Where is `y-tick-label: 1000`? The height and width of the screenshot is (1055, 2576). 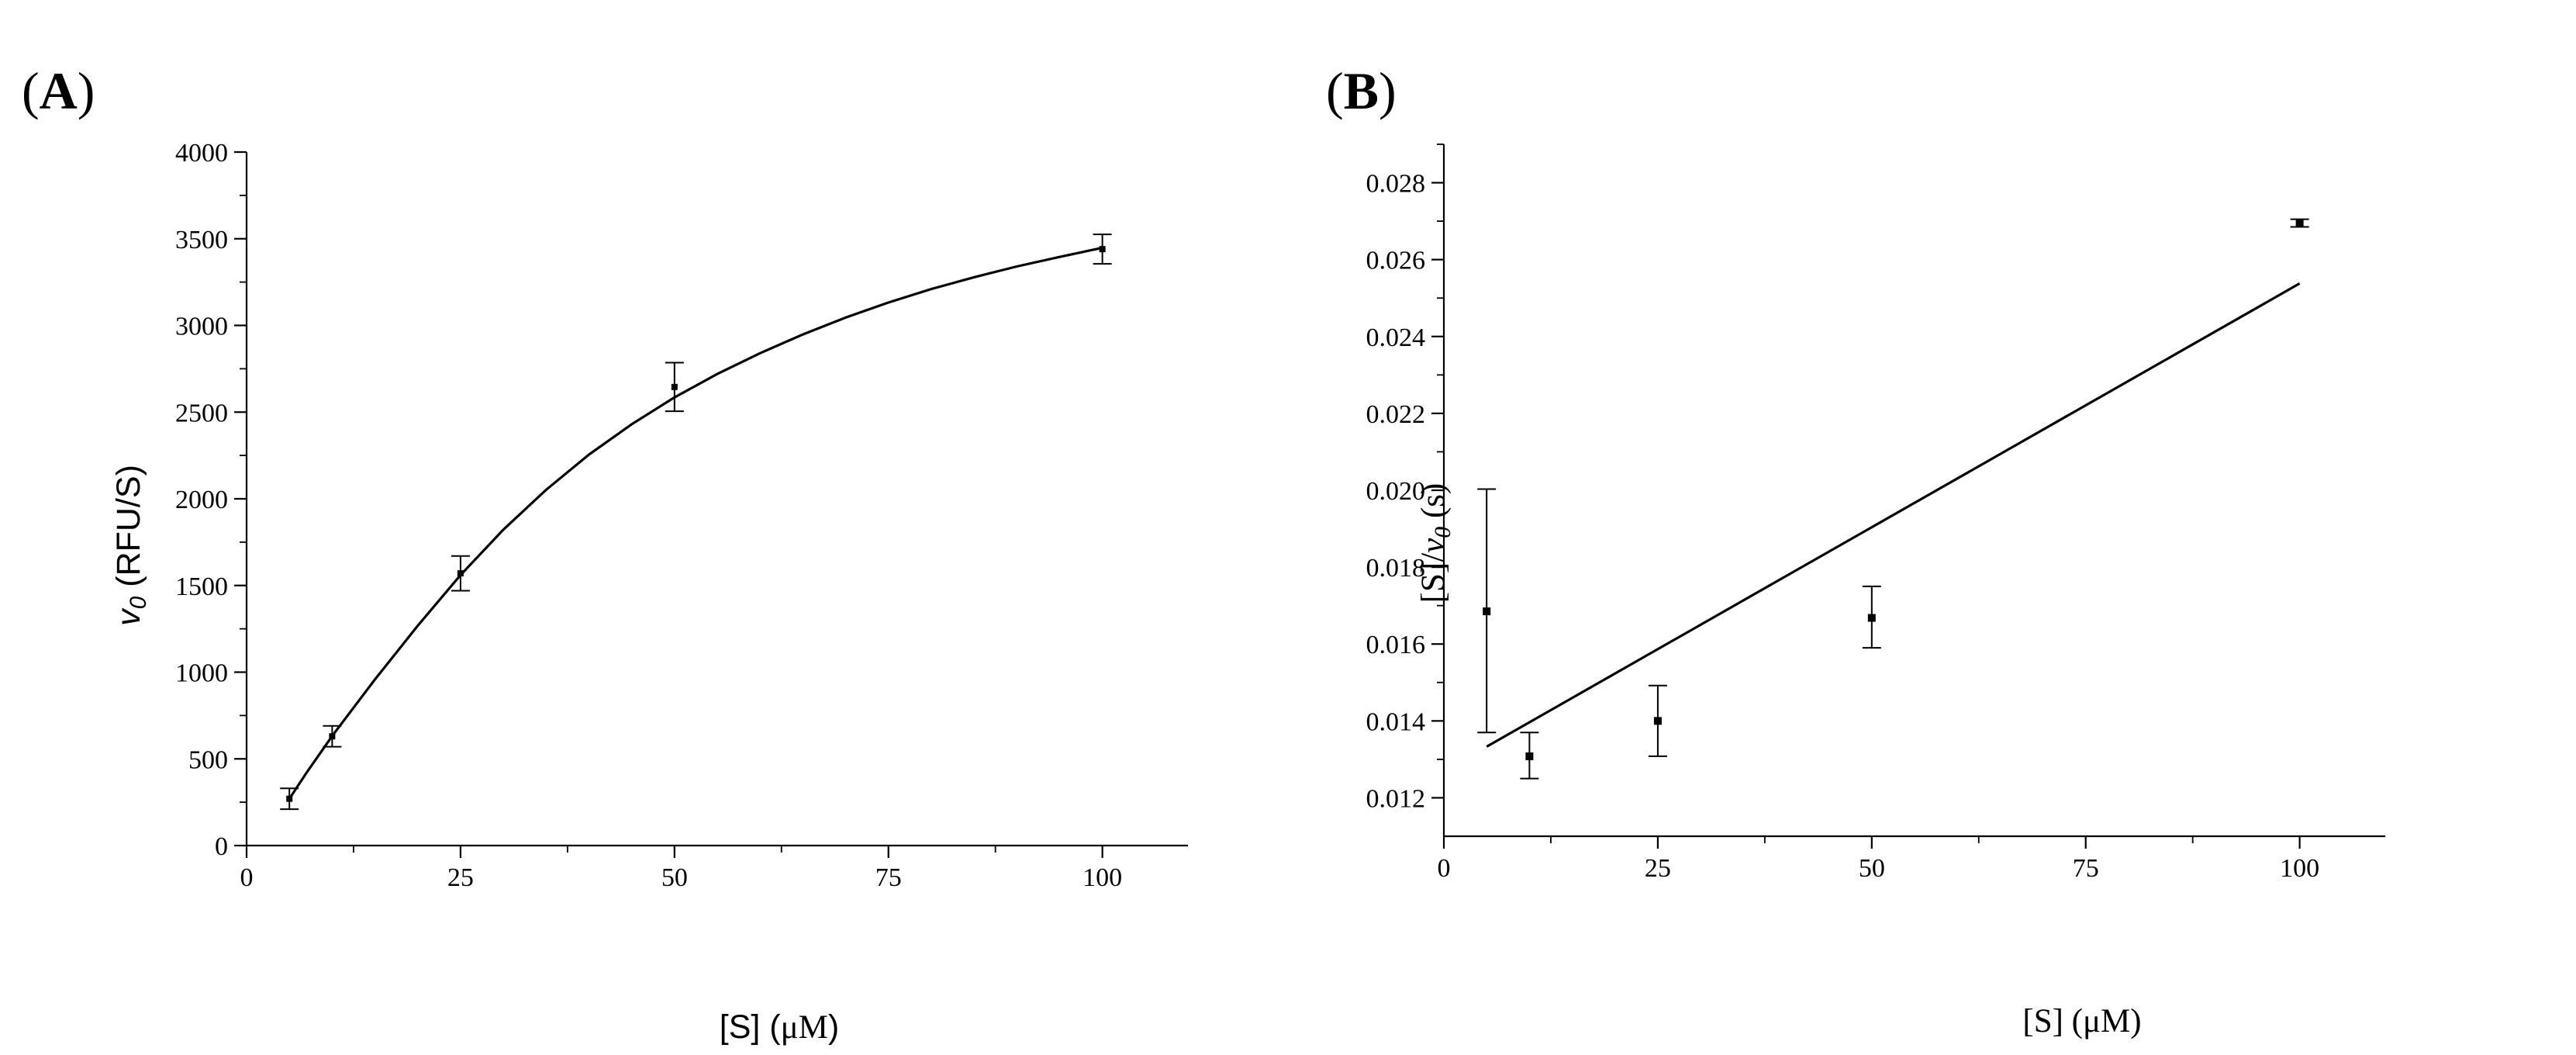
y-tick-label: 1000 is located at coordinates (201, 673).